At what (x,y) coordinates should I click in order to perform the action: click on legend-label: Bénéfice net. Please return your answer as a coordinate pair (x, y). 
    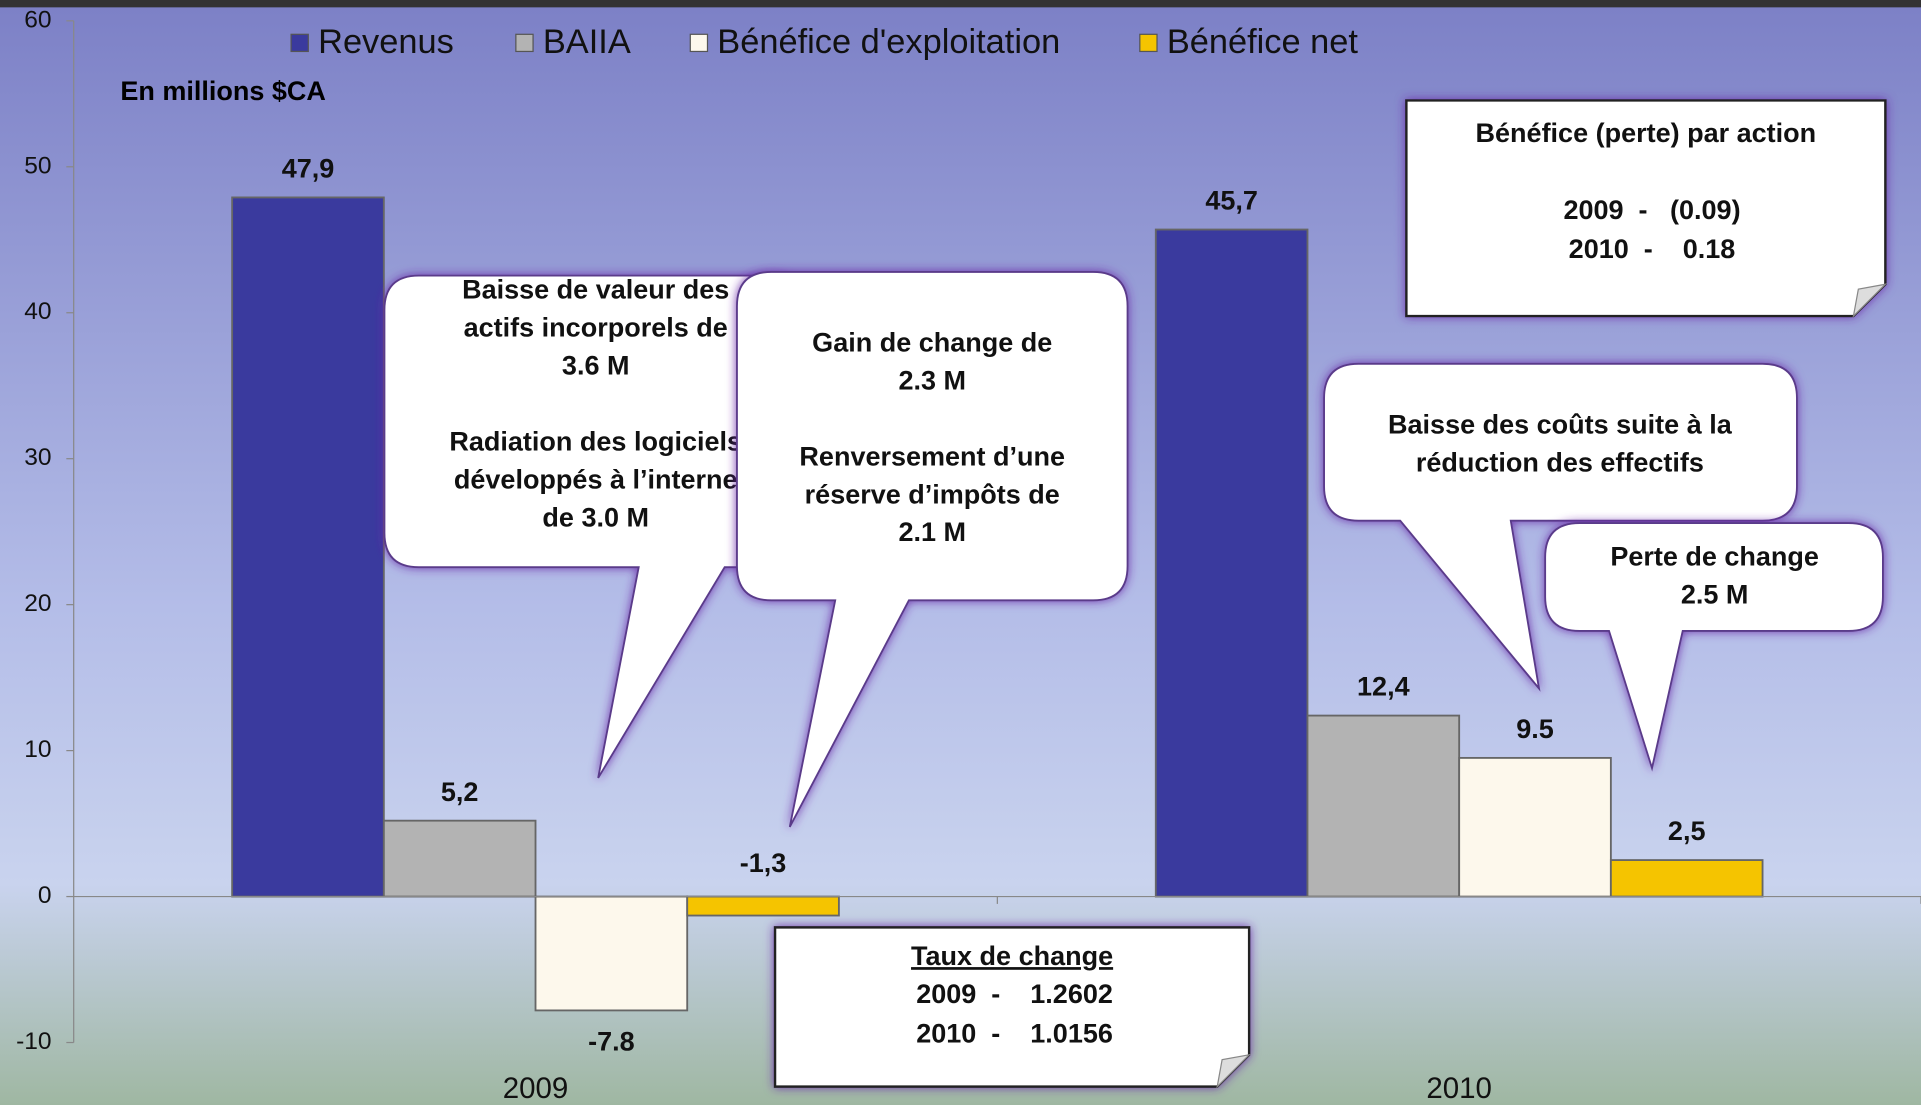
    Looking at the image, I should click on (1263, 42).